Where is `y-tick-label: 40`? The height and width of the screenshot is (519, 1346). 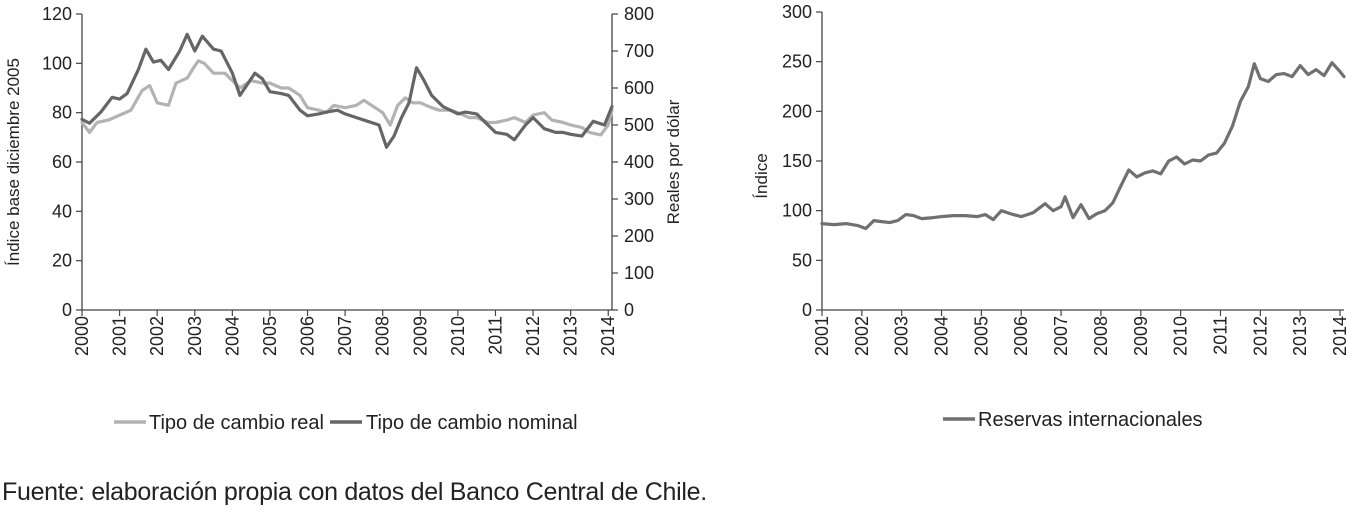 y-tick-label: 40 is located at coordinates (62, 211).